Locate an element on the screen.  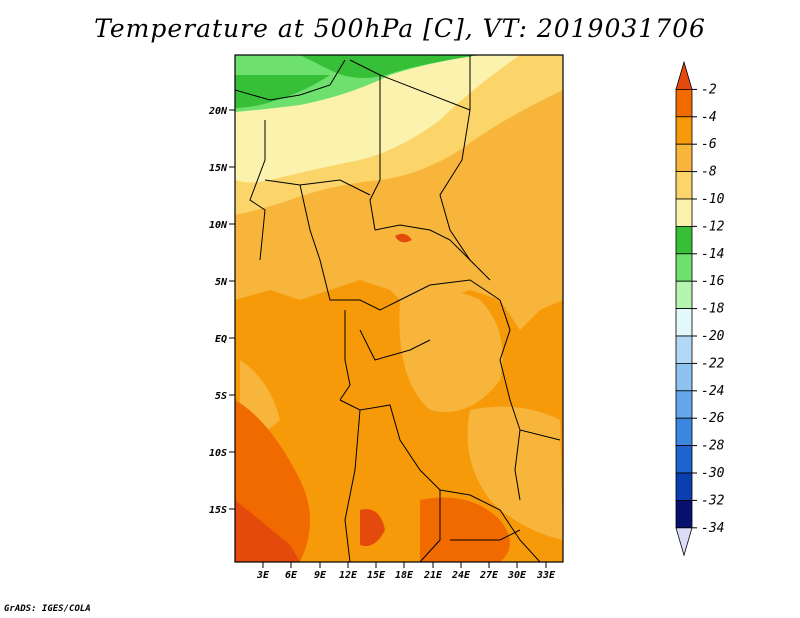
colorbar-label: -30 is located at coordinates (713, 473).